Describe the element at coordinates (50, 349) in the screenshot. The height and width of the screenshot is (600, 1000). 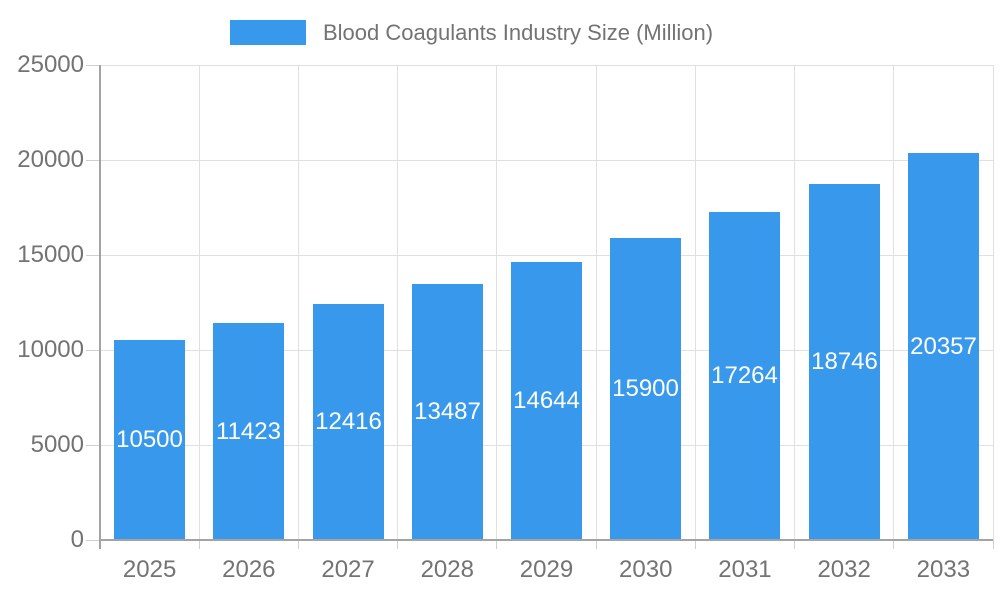
I see `y-tick-label: 10000` at that location.